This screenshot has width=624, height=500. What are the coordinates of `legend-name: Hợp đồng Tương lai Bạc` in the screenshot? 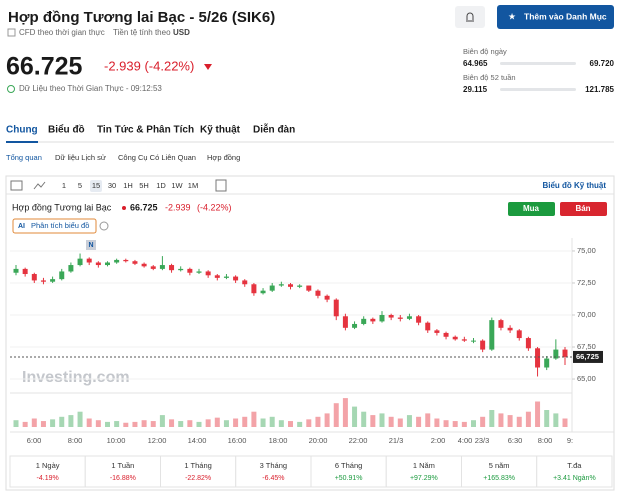 It's located at (62, 207).